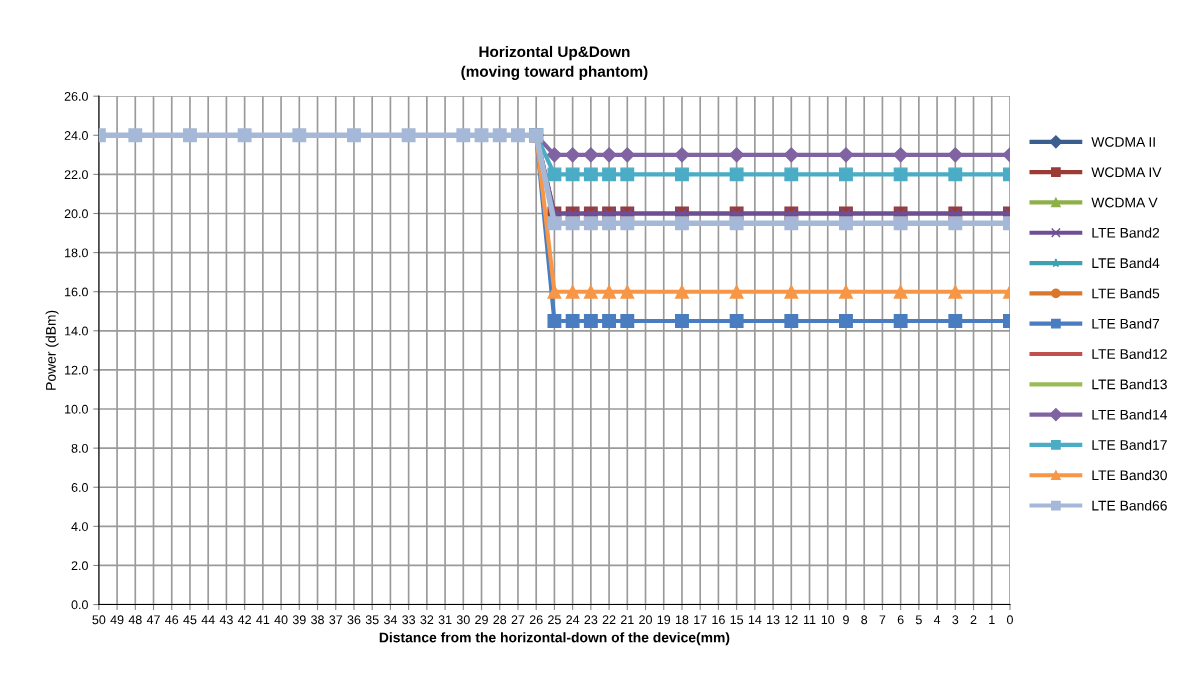 The width and height of the screenshot is (1191, 687). Describe the element at coordinates (500, 620) in the screenshot. I see `x-tick-label: 28` at that location.